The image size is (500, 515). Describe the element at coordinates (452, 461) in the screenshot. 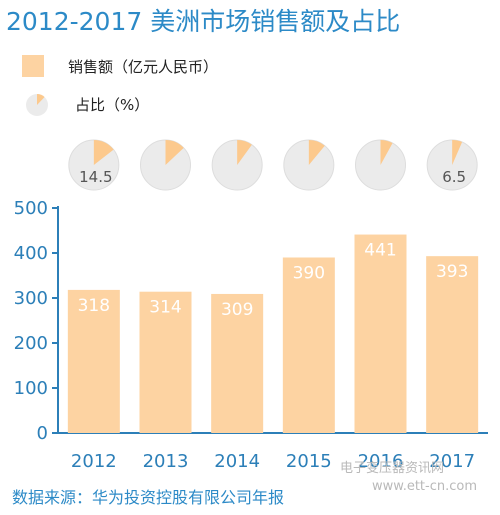

I see `x-tick-label: 2017` at that location.